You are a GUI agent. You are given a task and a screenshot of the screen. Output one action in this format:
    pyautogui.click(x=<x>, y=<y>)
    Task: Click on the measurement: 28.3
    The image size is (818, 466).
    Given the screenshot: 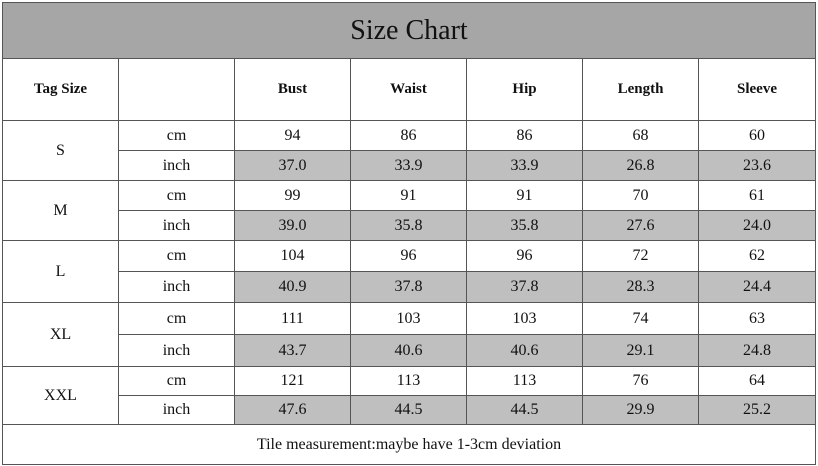 What is the action you would take?
    pyautogui.click(x=640, y=287)
    